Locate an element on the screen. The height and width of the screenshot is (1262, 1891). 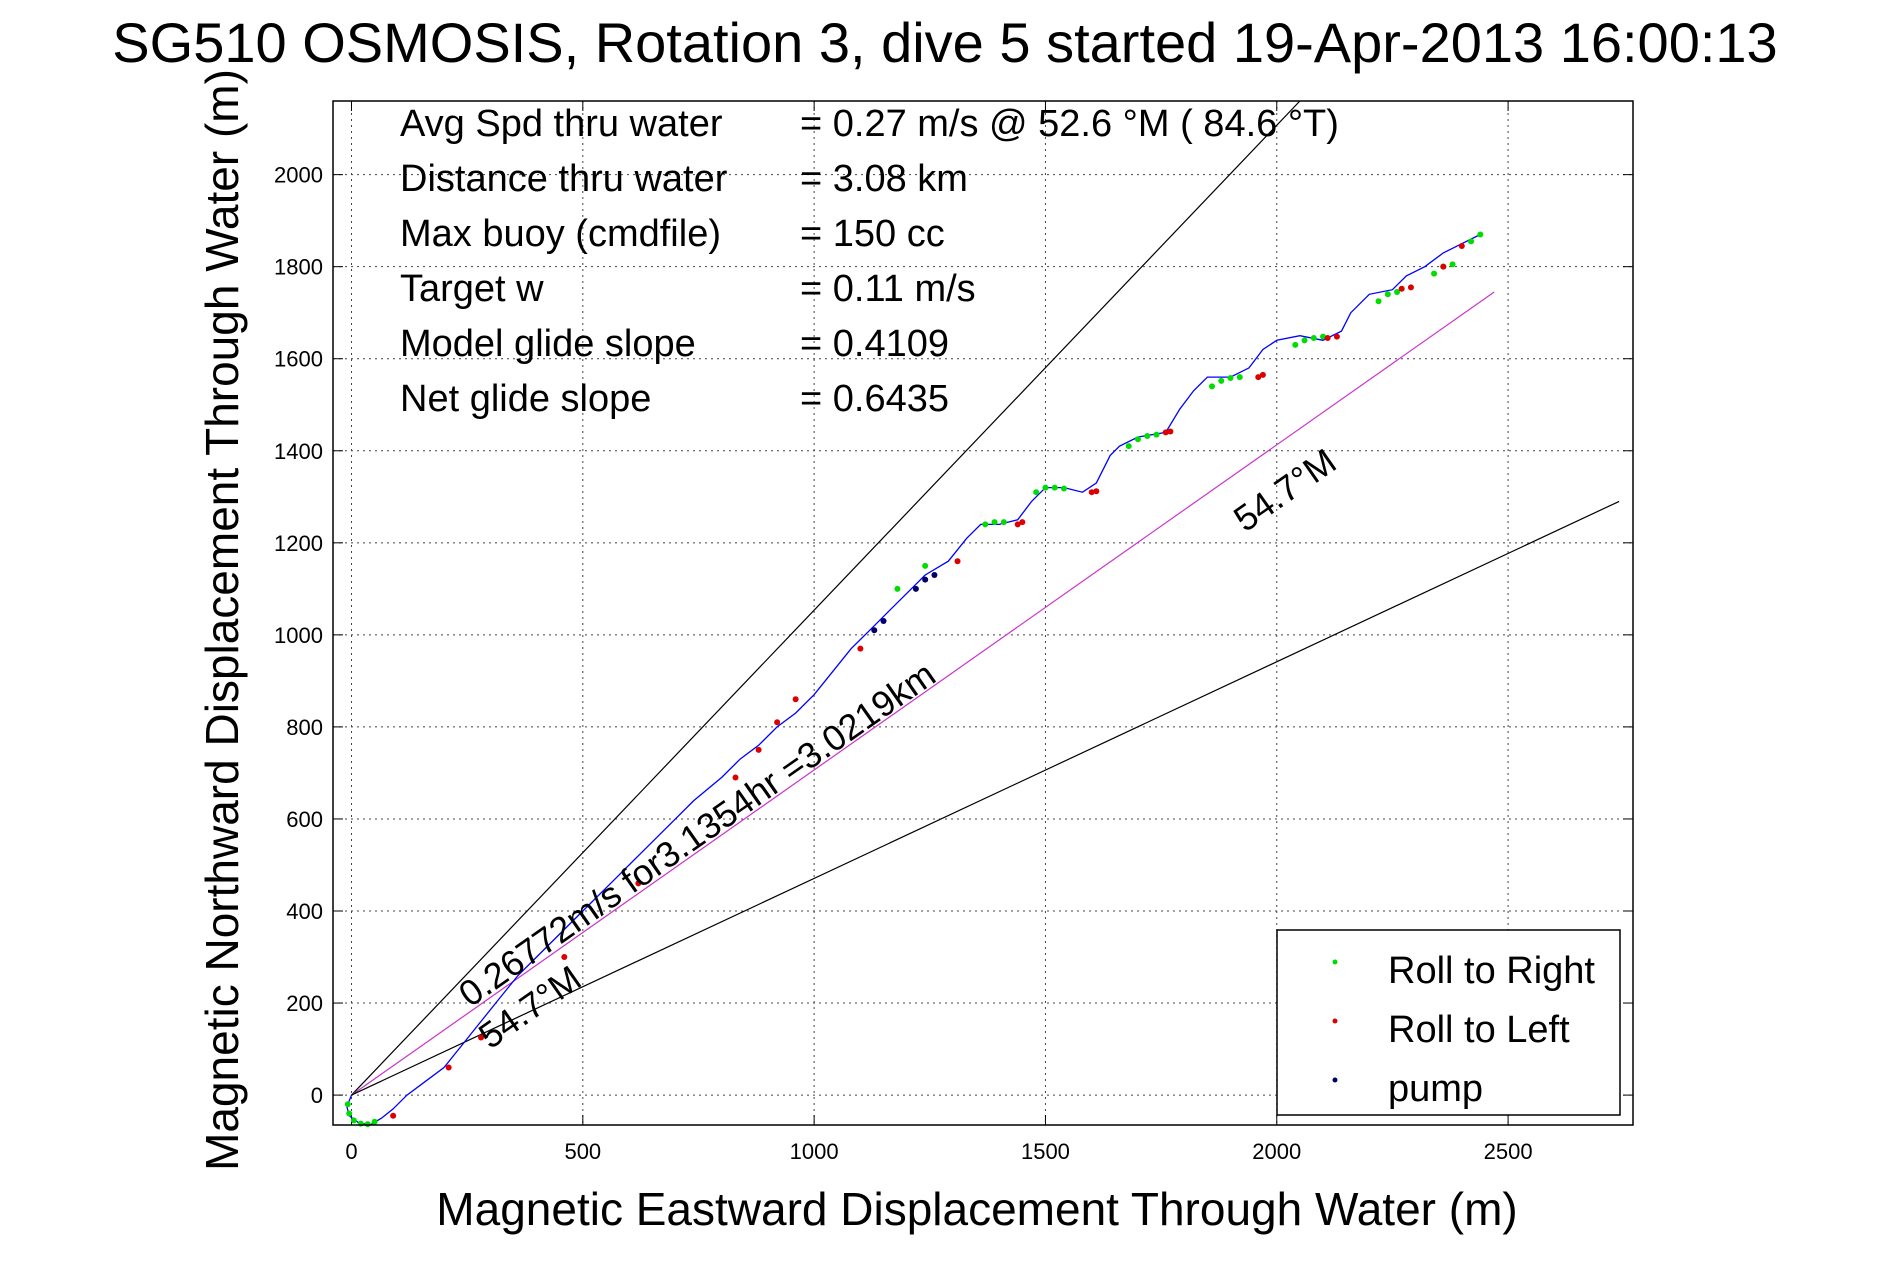
legend-marker-roll-right is located at coordinates (1335, 962).